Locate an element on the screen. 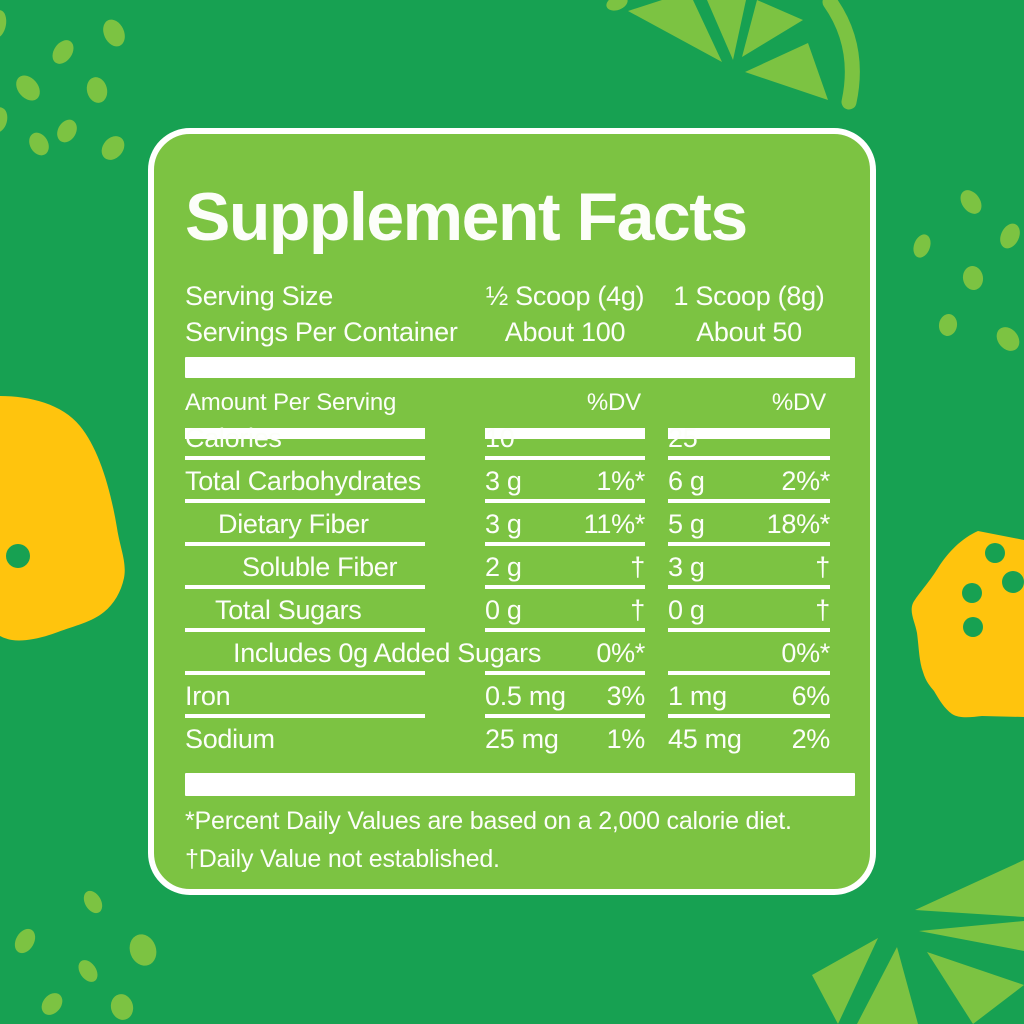 This screenshot has width=1024, height=1024. row-label: Total Carbohydrates is located at coordinates (323, 486).